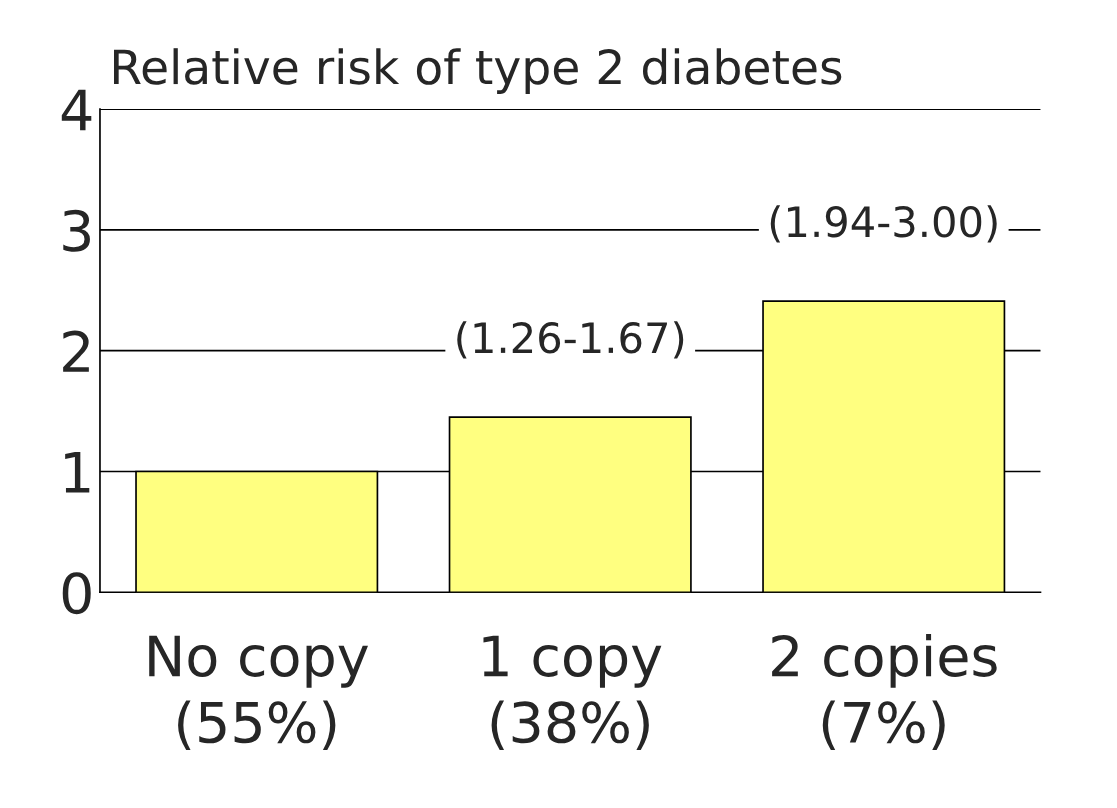 Image resolution: width=1117 pixels, height=808 pixels. I want to click on data-label: (1.26-1.67), so click(570, 340).